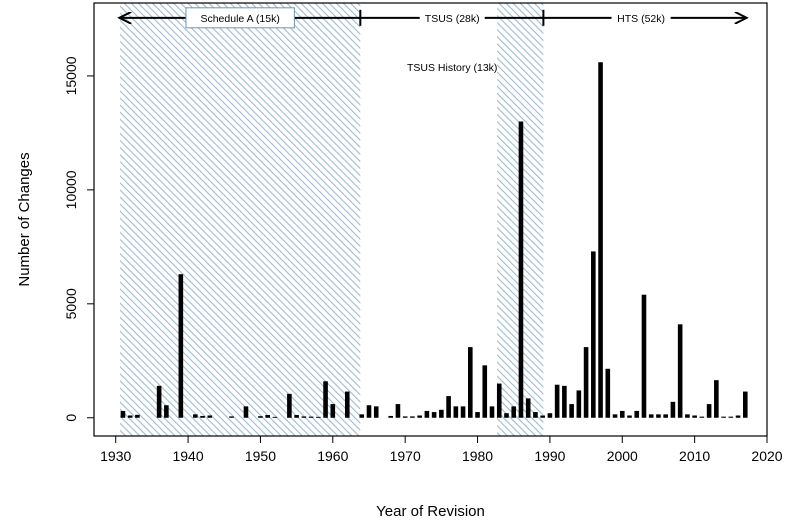  Describe the element at coordinates (564, 401) in the screenshot. I see `bar-1992` at that location.